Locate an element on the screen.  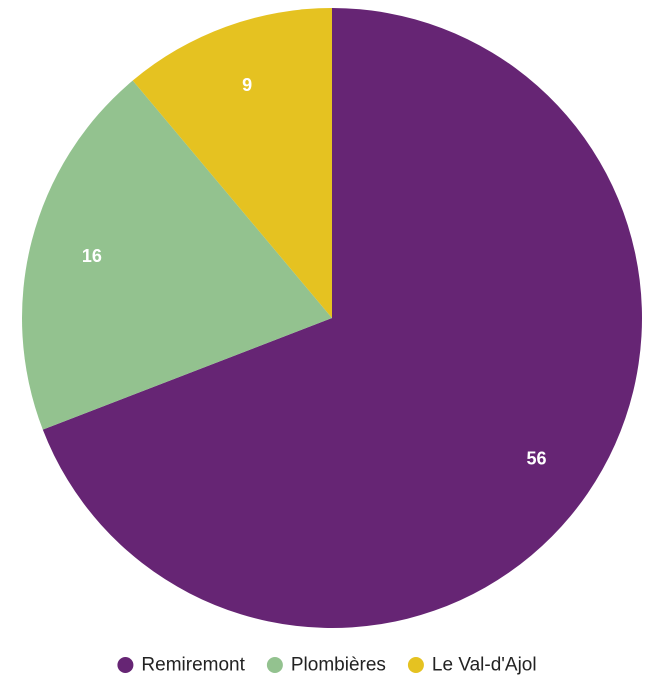
data-label-le-val-d-ajol: 9 is located at coordinates (247, 85).